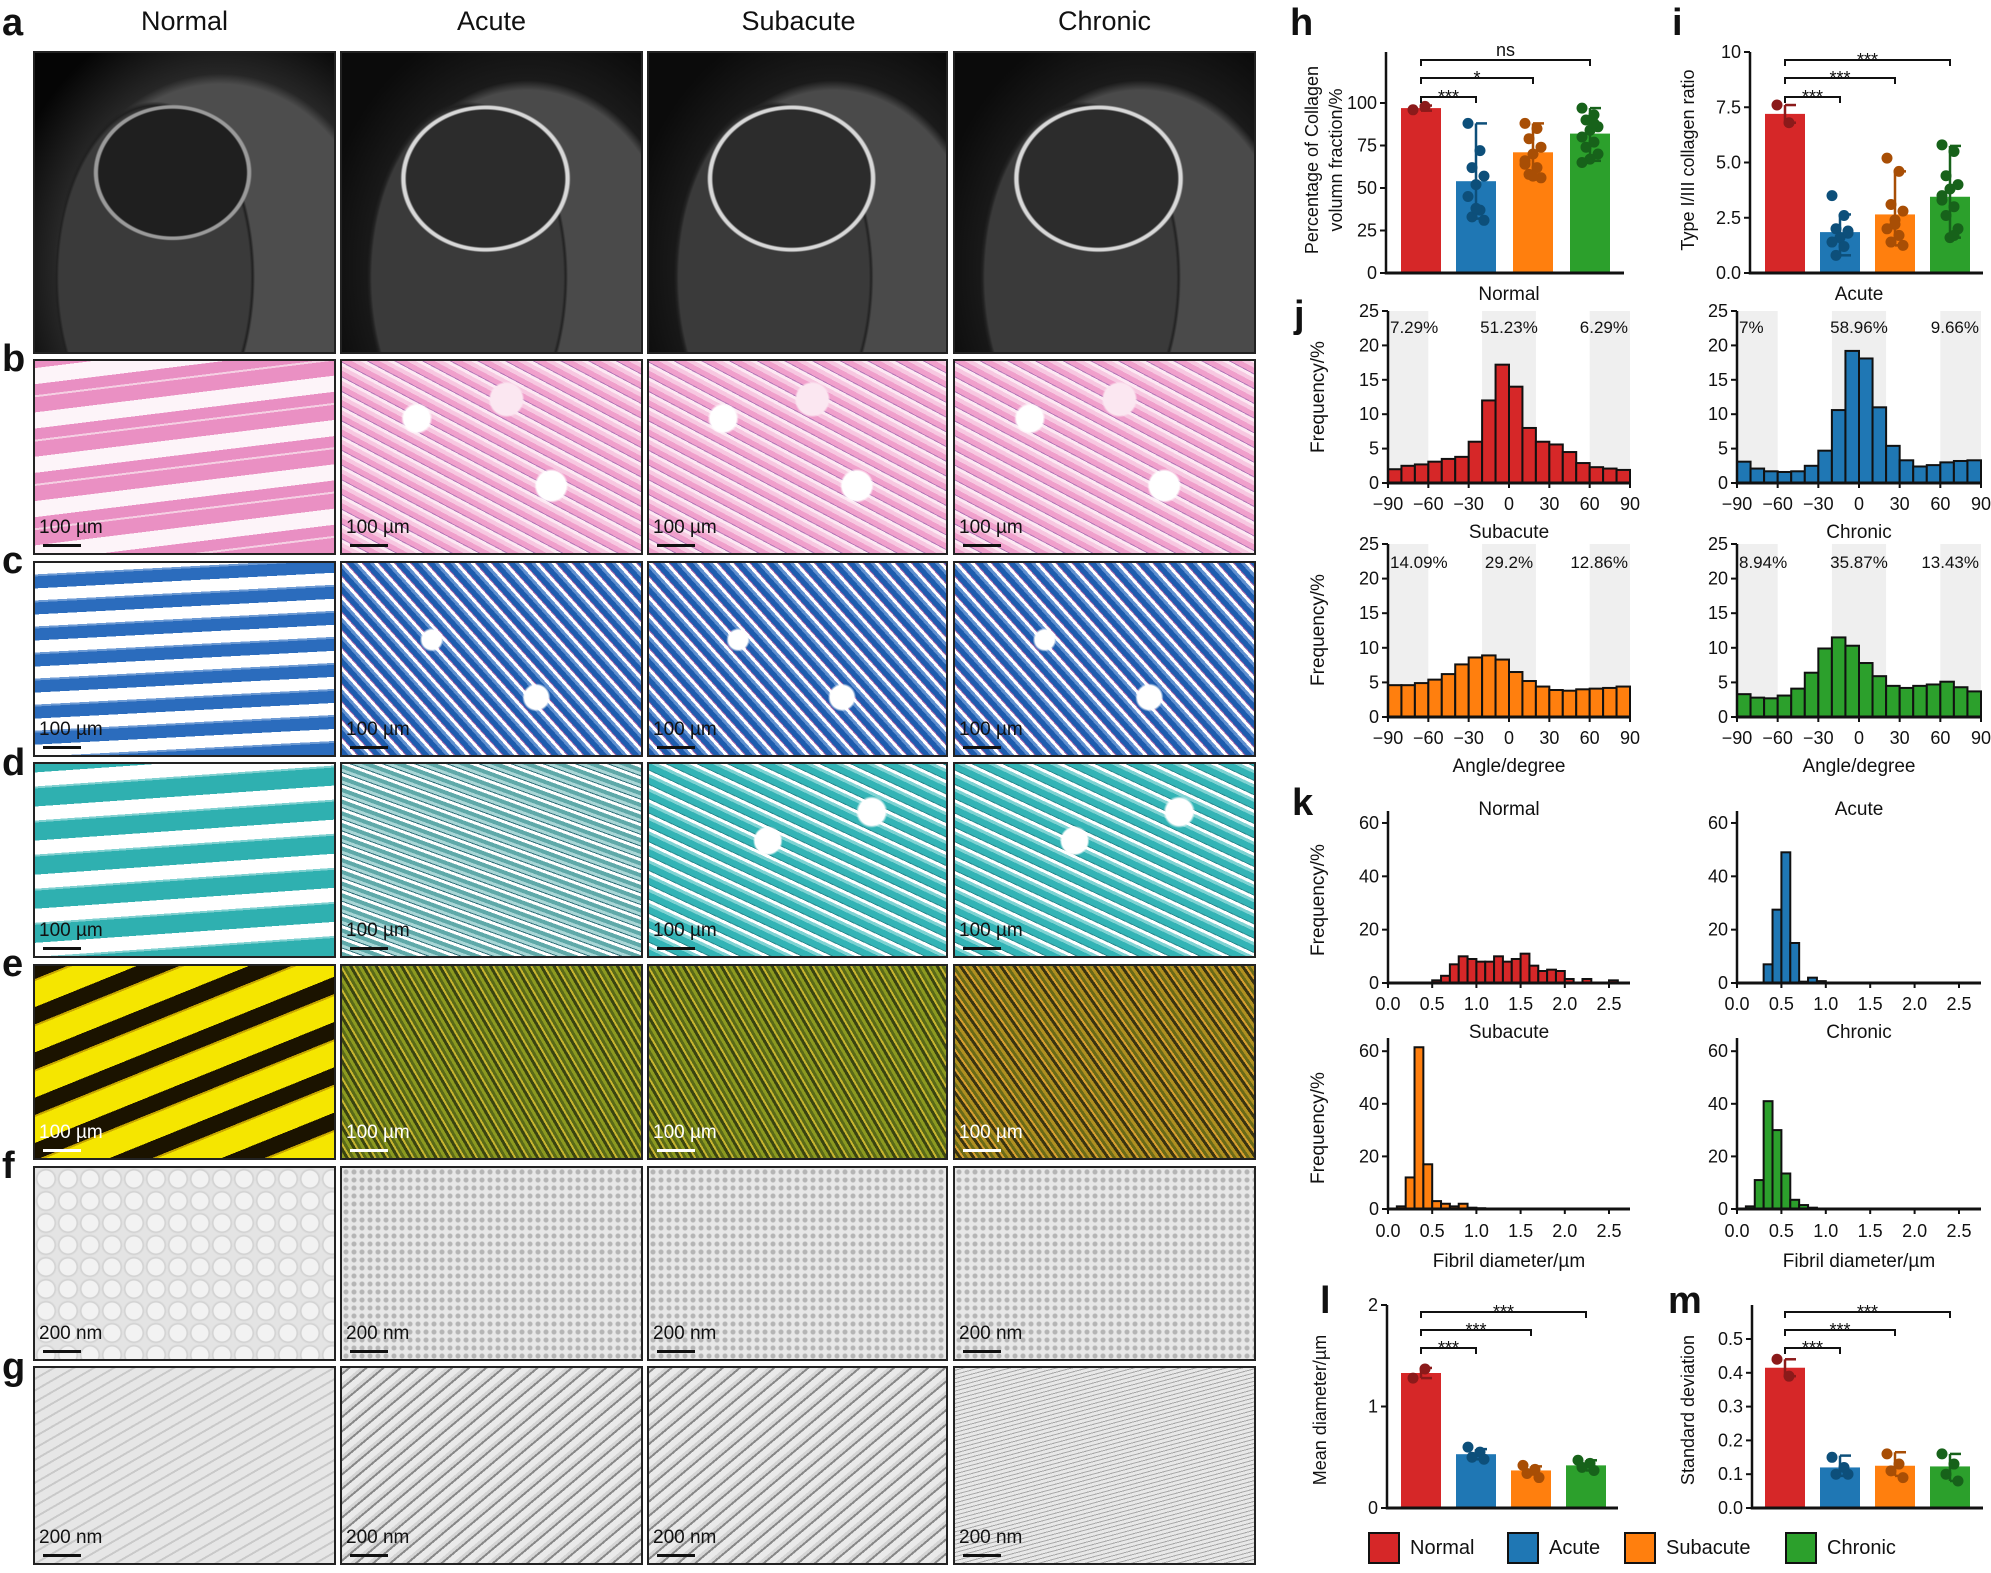 Image resolution: width=1991 pixels, height=1573 pixels. I want to click on image-g-acute: 200 nm, so click(491, 1465).